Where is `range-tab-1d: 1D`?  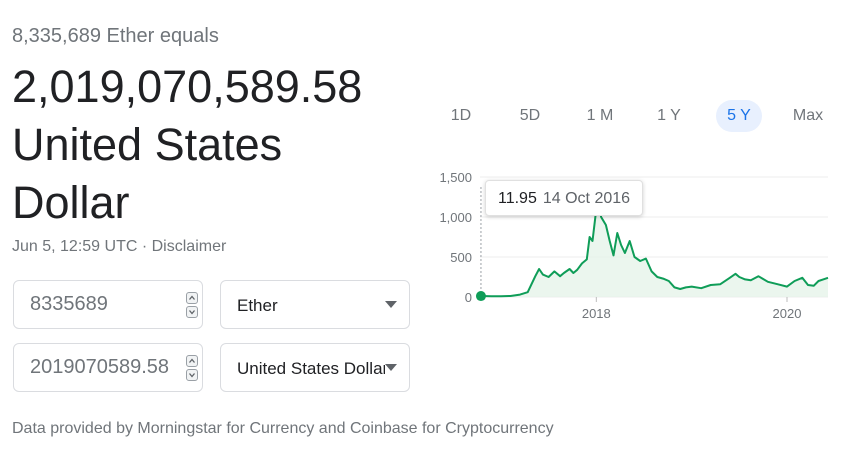 range-tab-1d: 1D is located at coordinates (461, 115).